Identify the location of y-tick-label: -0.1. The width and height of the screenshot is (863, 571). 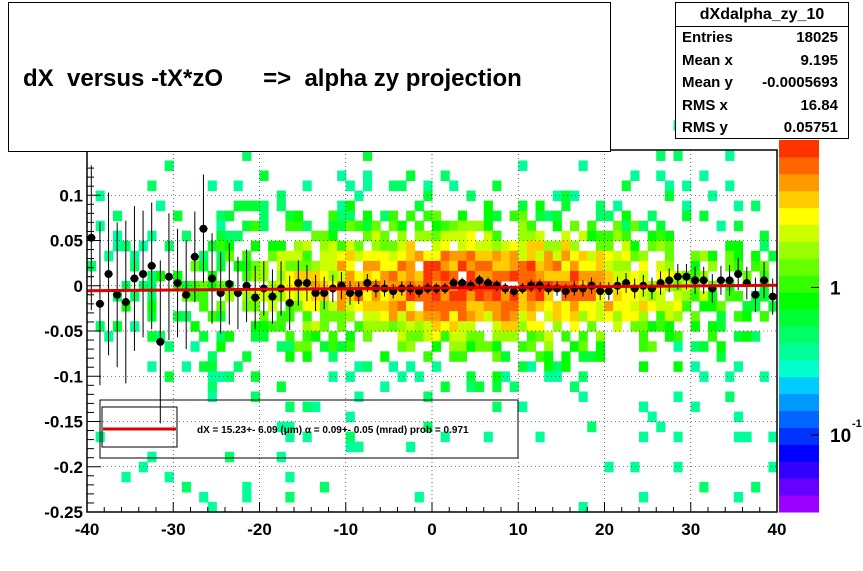
(68, 376).